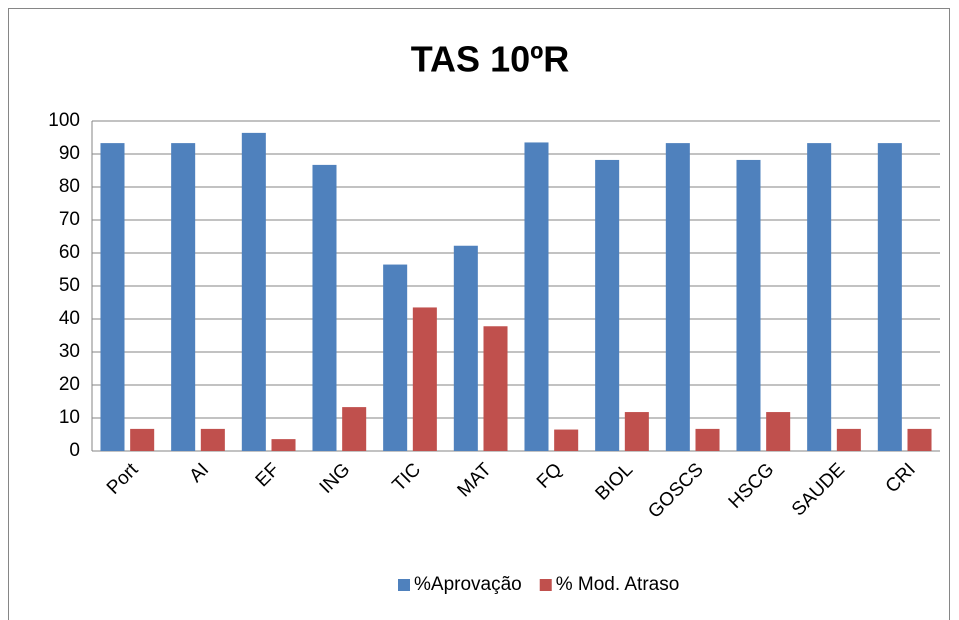 The height and width of the screenshot is (620, 959). I want to click on y-tick-label: 10, so click(69, 417).